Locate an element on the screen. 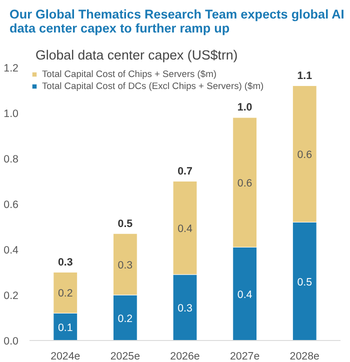 This screenshot has width=350, height=362. y-tick-label: 1.2 is located at coordinates (11, 68).